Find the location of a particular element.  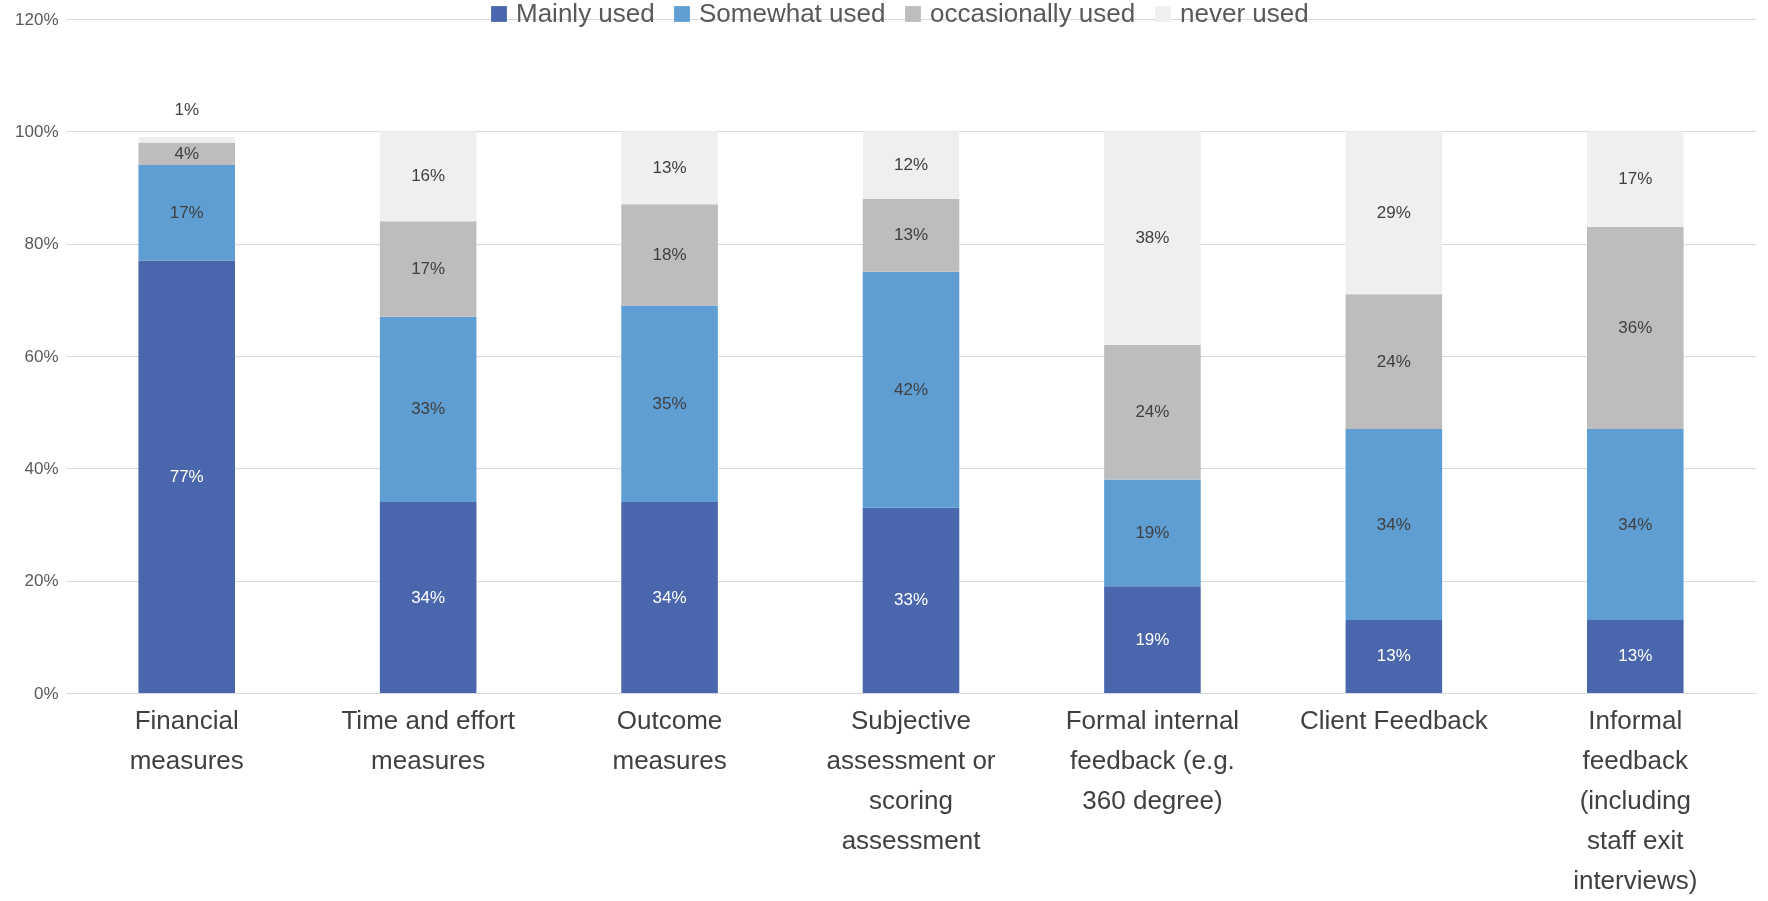

data-label: 29% is located at coordinates (1393, 212).